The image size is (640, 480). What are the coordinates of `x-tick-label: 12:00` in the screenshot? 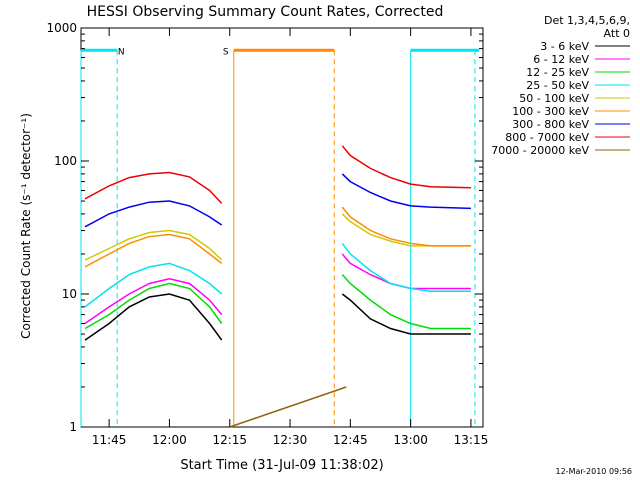 It's located at (169, 440).